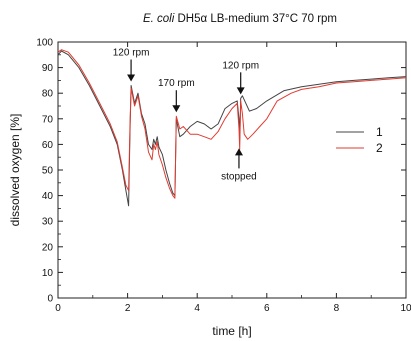  What do you see at coordinates (159, 19) in the screenshot?
I see `chart-title-italic: E. coli` at bounding box center [159, 19].